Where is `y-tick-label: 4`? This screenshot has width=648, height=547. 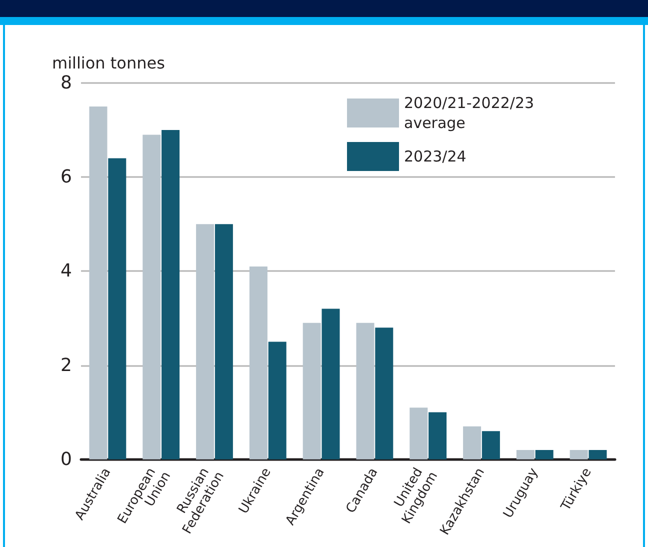
y-tick-label: 4 is located at coordinates (66, 271).